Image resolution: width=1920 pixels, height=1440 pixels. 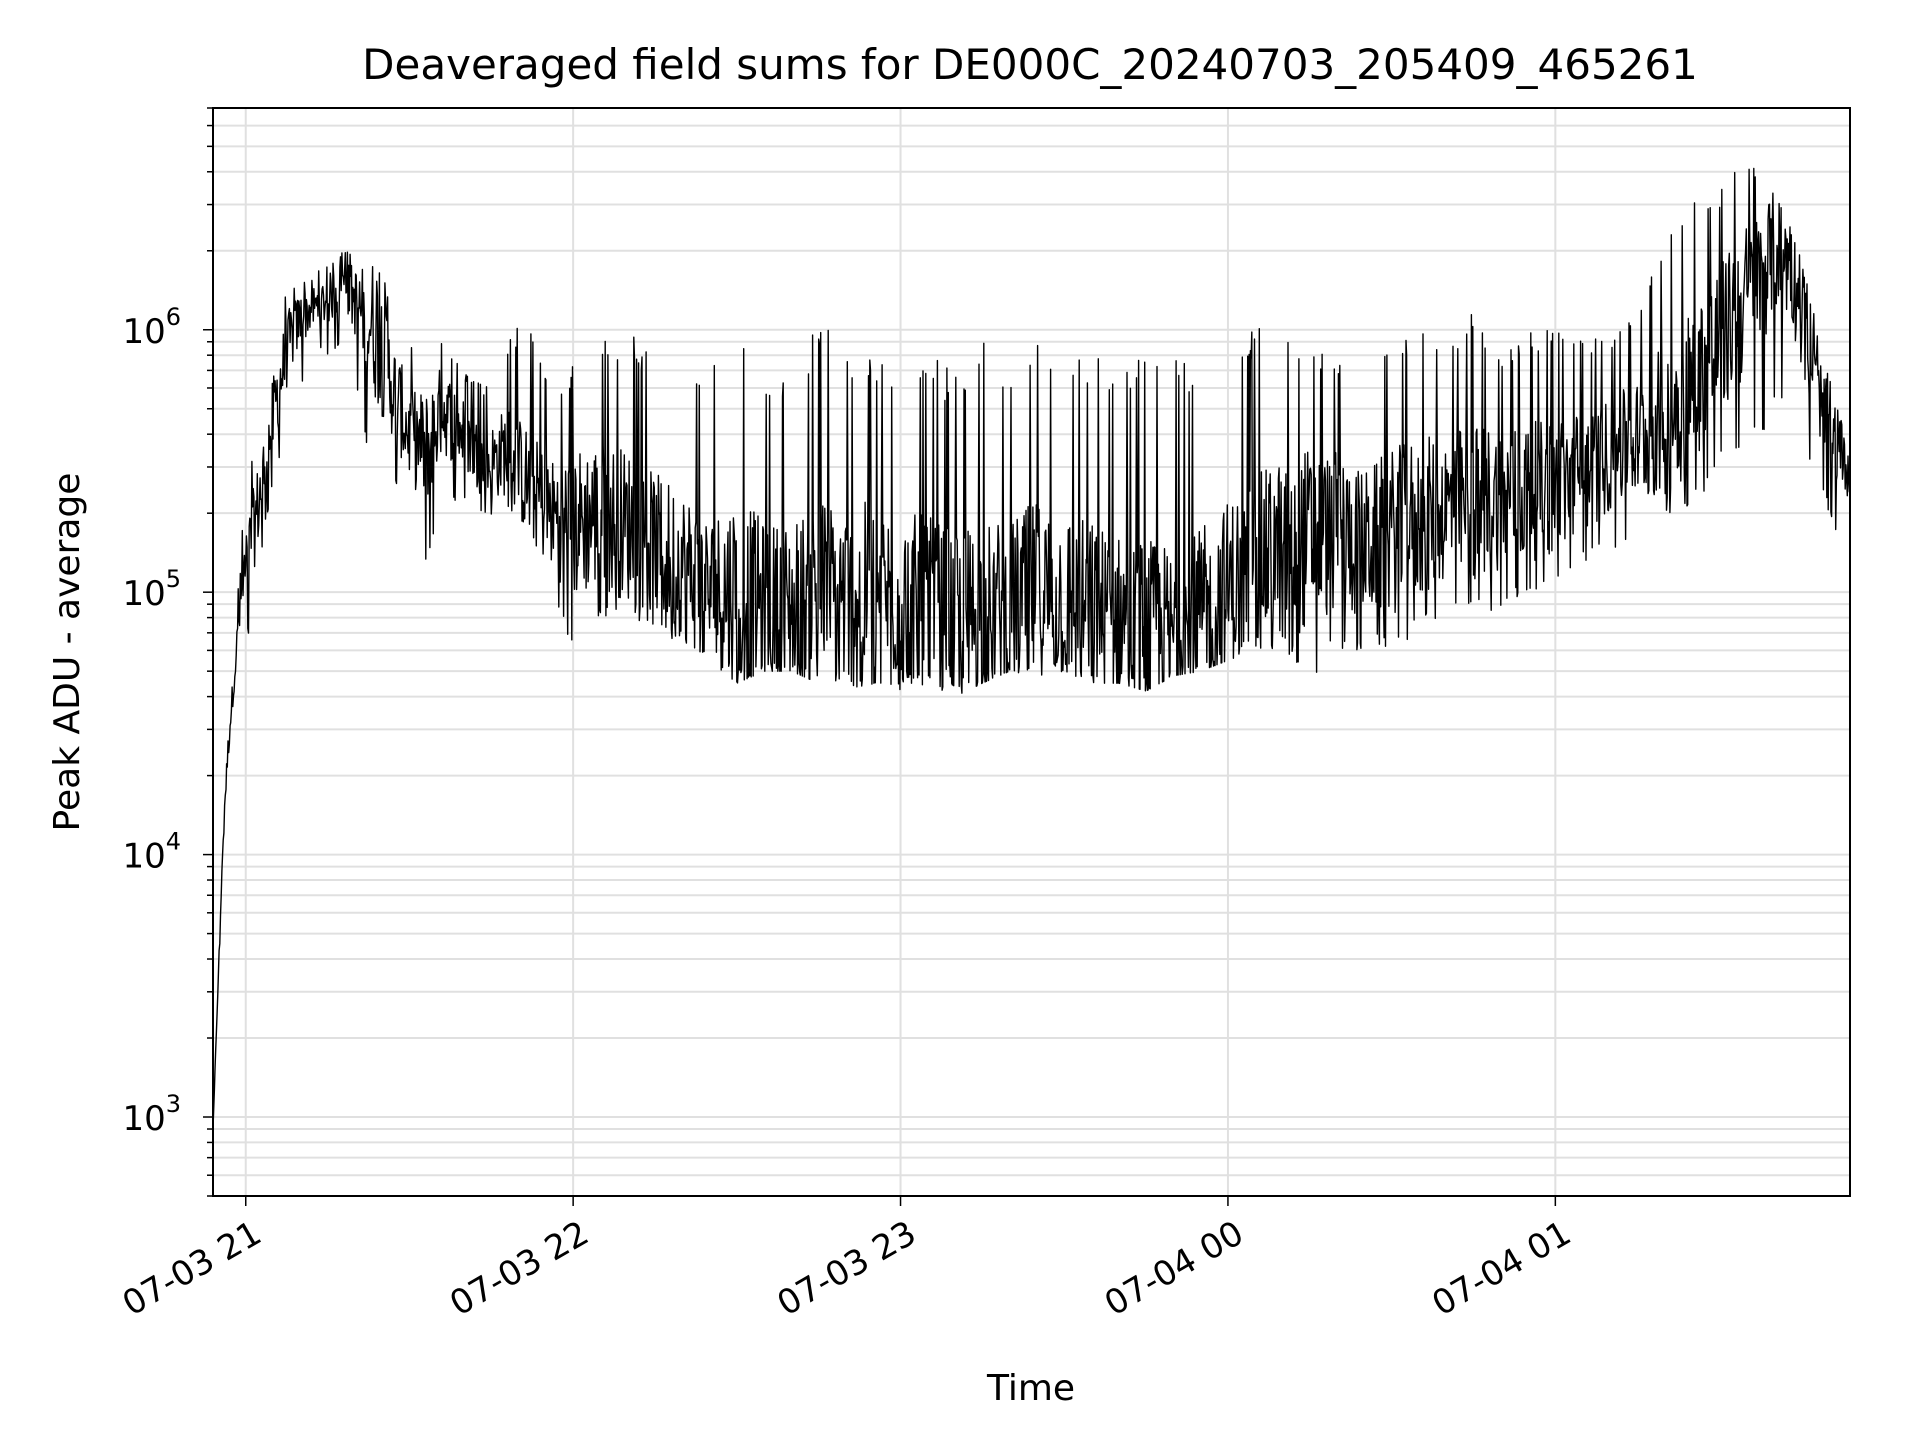 I want to click on y-tick-exponent: 5, so click(x=173, y=579).